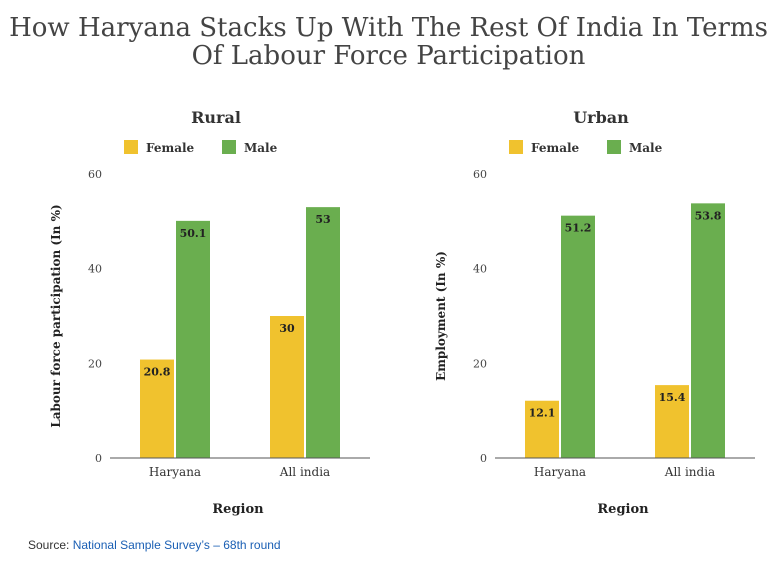 This screenshot has width=777, height=564. What do you see at coordinates (672, 397) in the screenshot?
I see `data-label: 15.4` at bounding box center [672, 397].